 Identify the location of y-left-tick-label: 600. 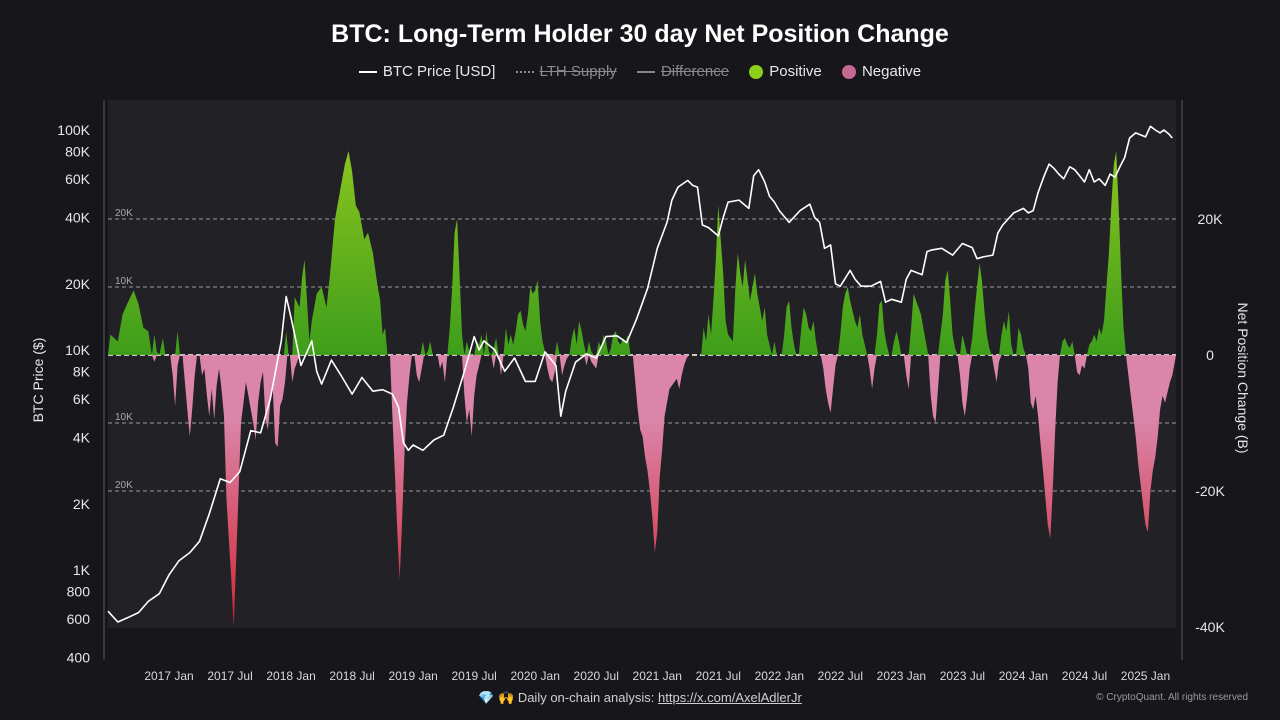
(79, 619).